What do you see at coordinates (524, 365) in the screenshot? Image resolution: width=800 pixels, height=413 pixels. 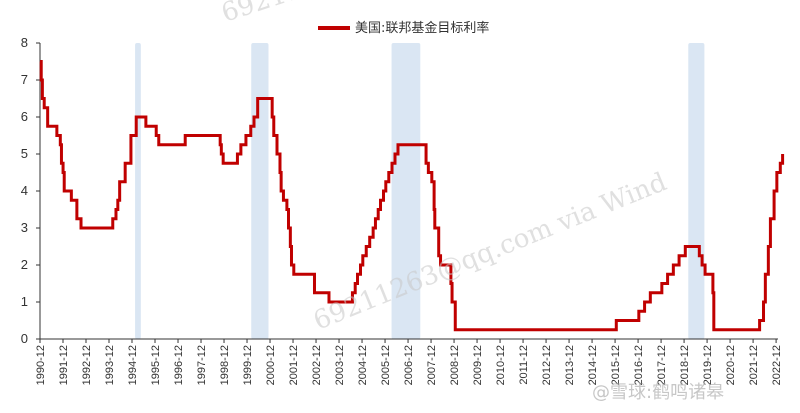 I see `x-tick-label: 2011-12` at bounding box center [524, 365].